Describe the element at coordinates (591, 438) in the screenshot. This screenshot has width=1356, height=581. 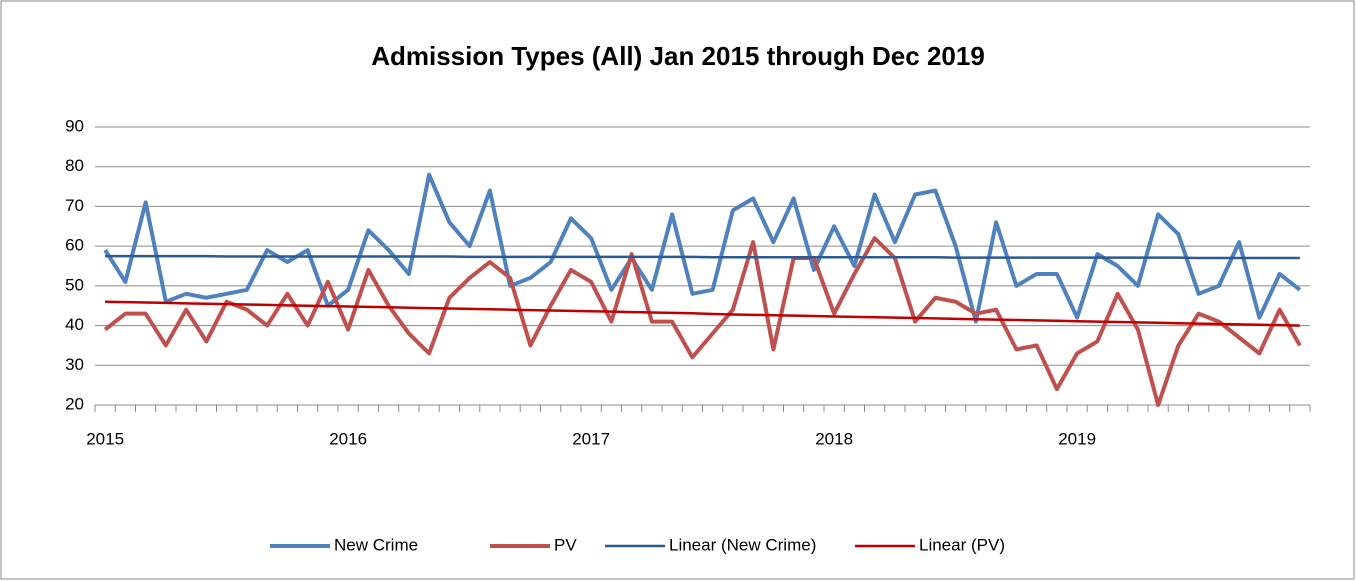
I see `x-tick-label: 2017` at that location.